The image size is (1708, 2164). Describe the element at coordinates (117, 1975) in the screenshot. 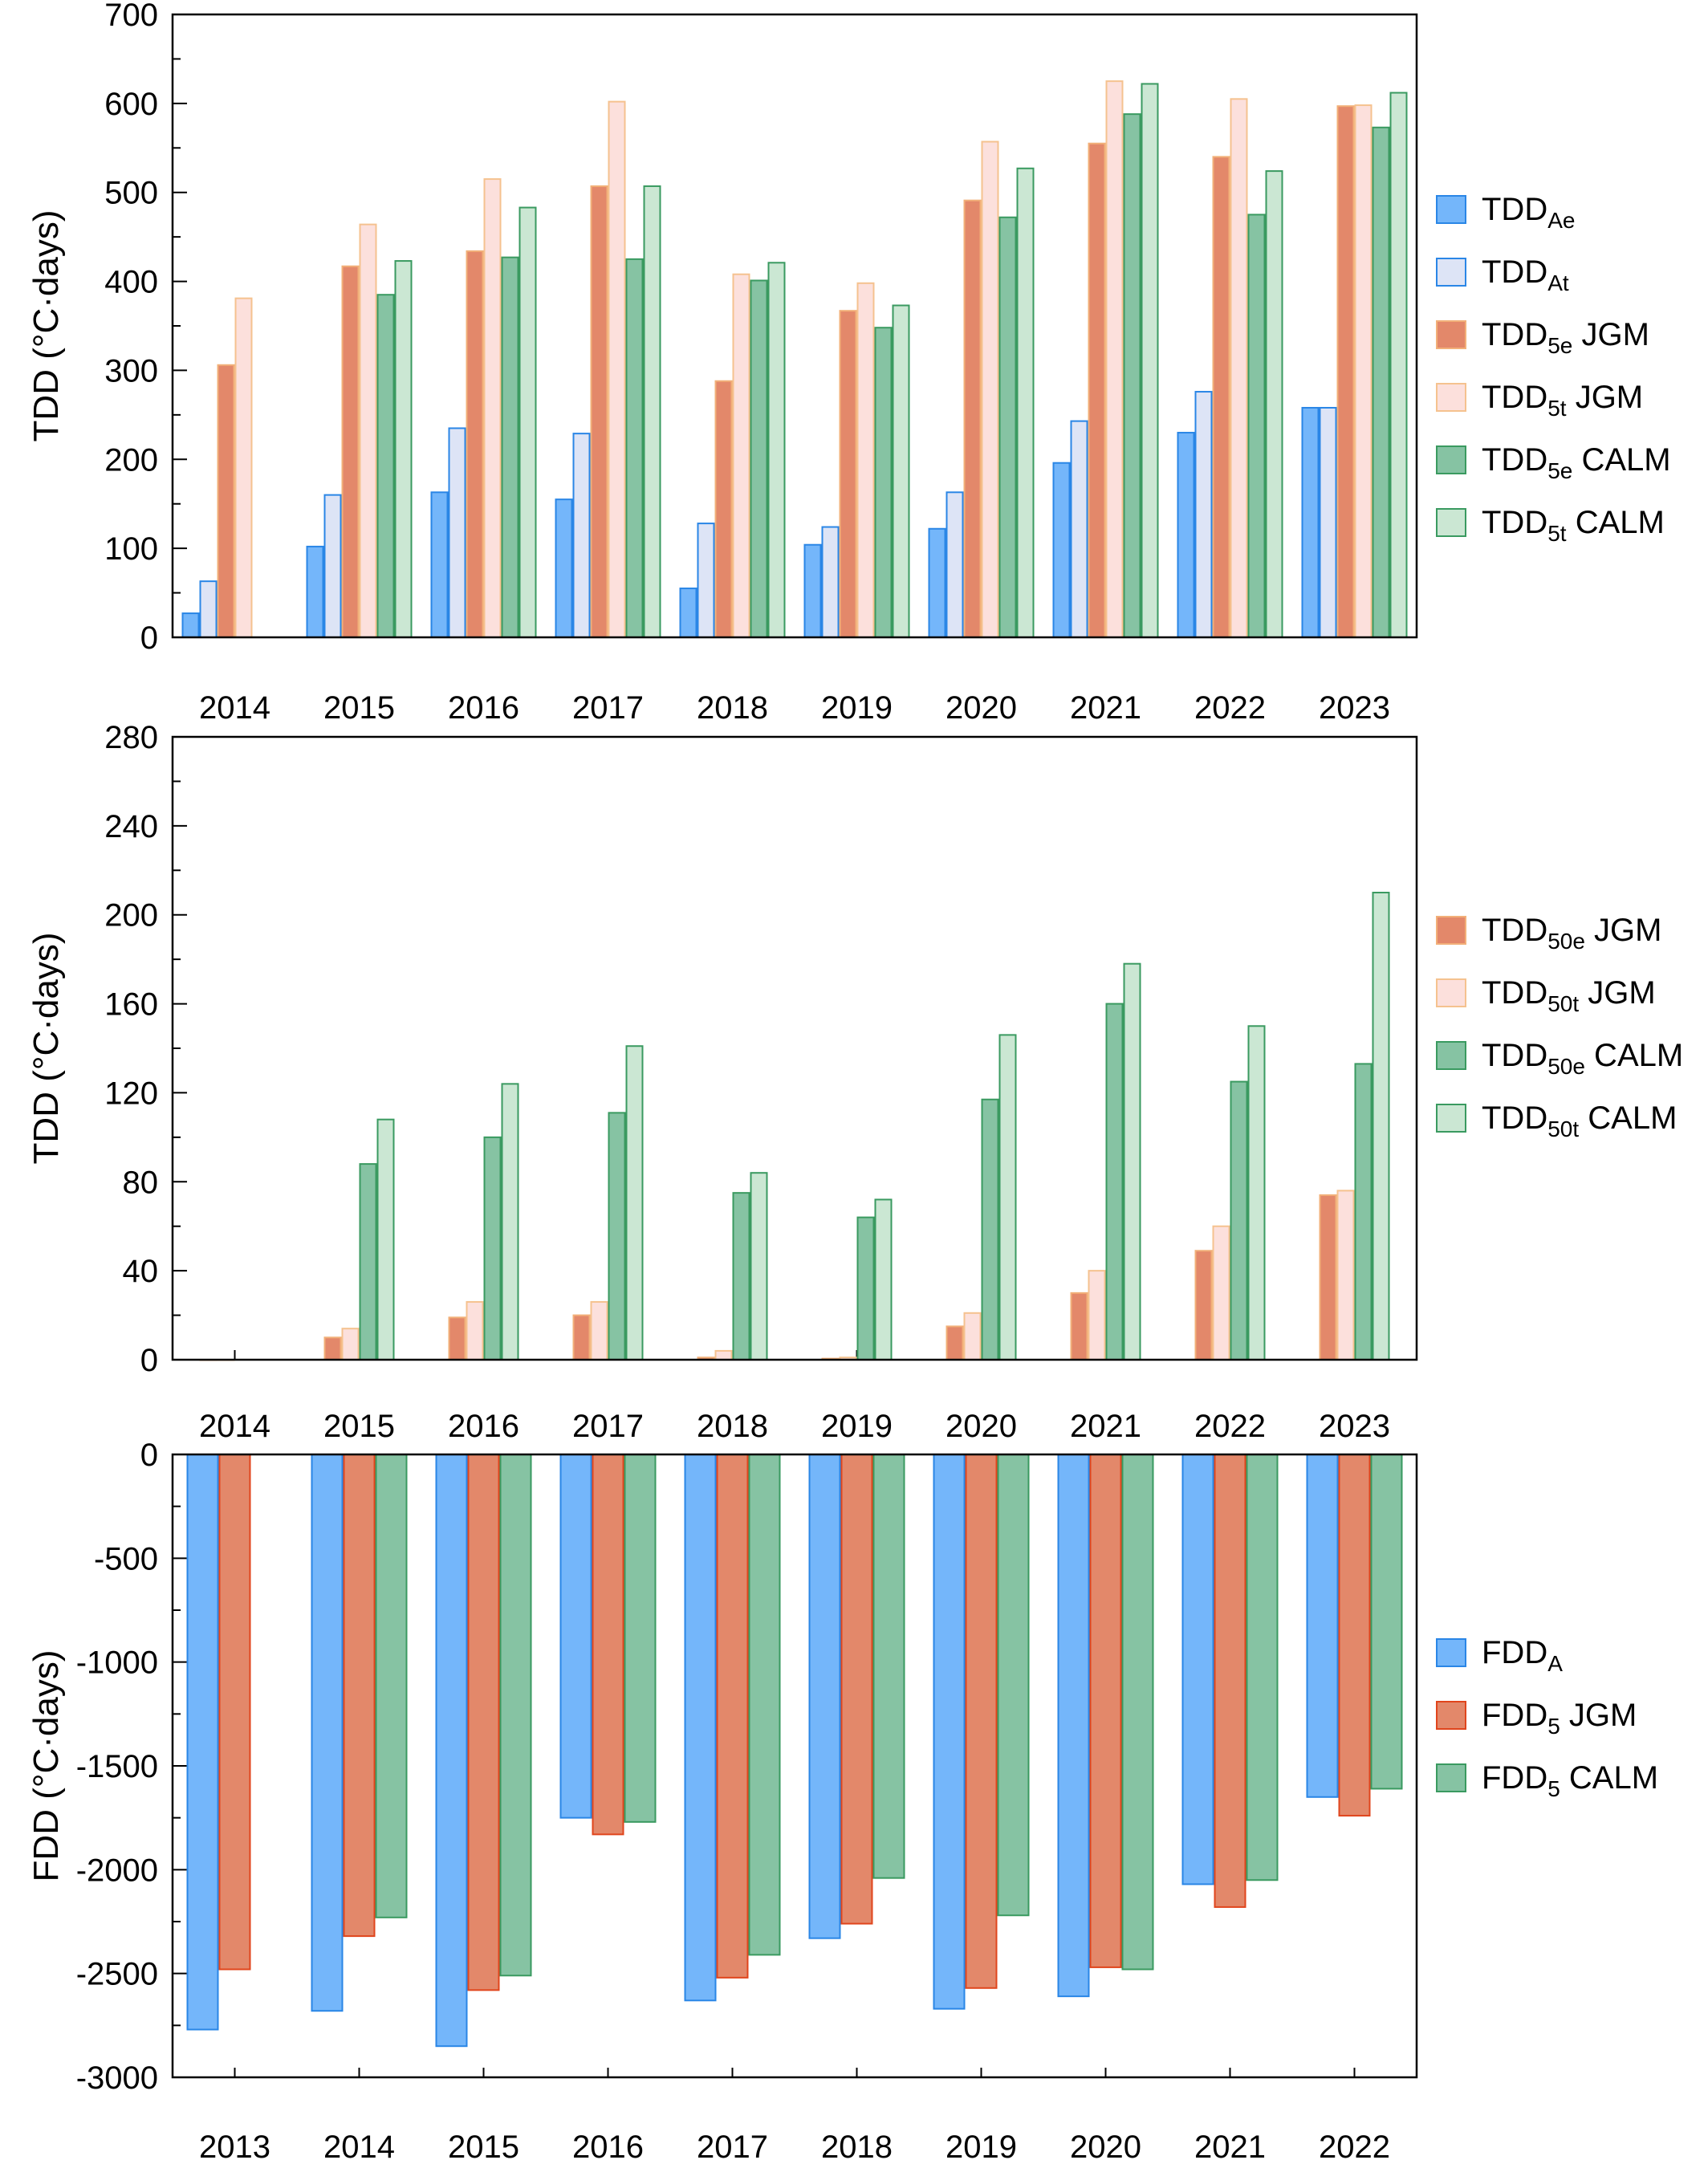

I see `y-tick-label: -2500` at that location.